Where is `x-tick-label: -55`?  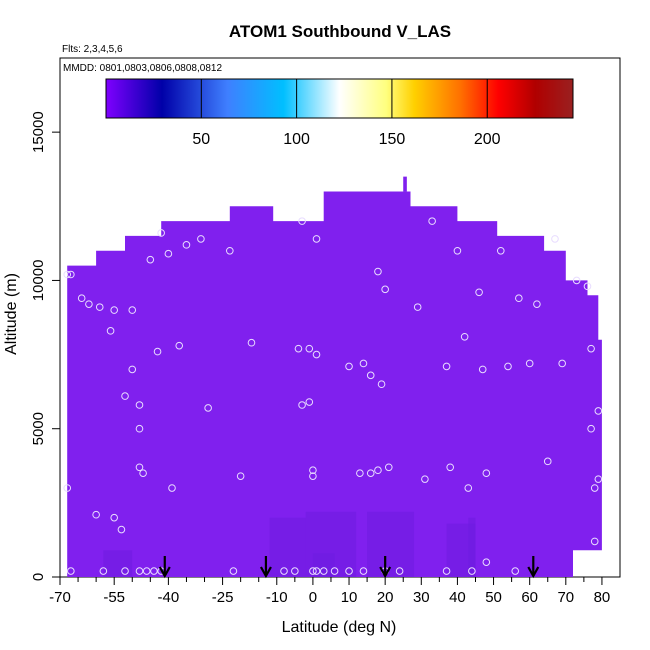 x-tick-label: -55 is located at coordinates (114, 597).